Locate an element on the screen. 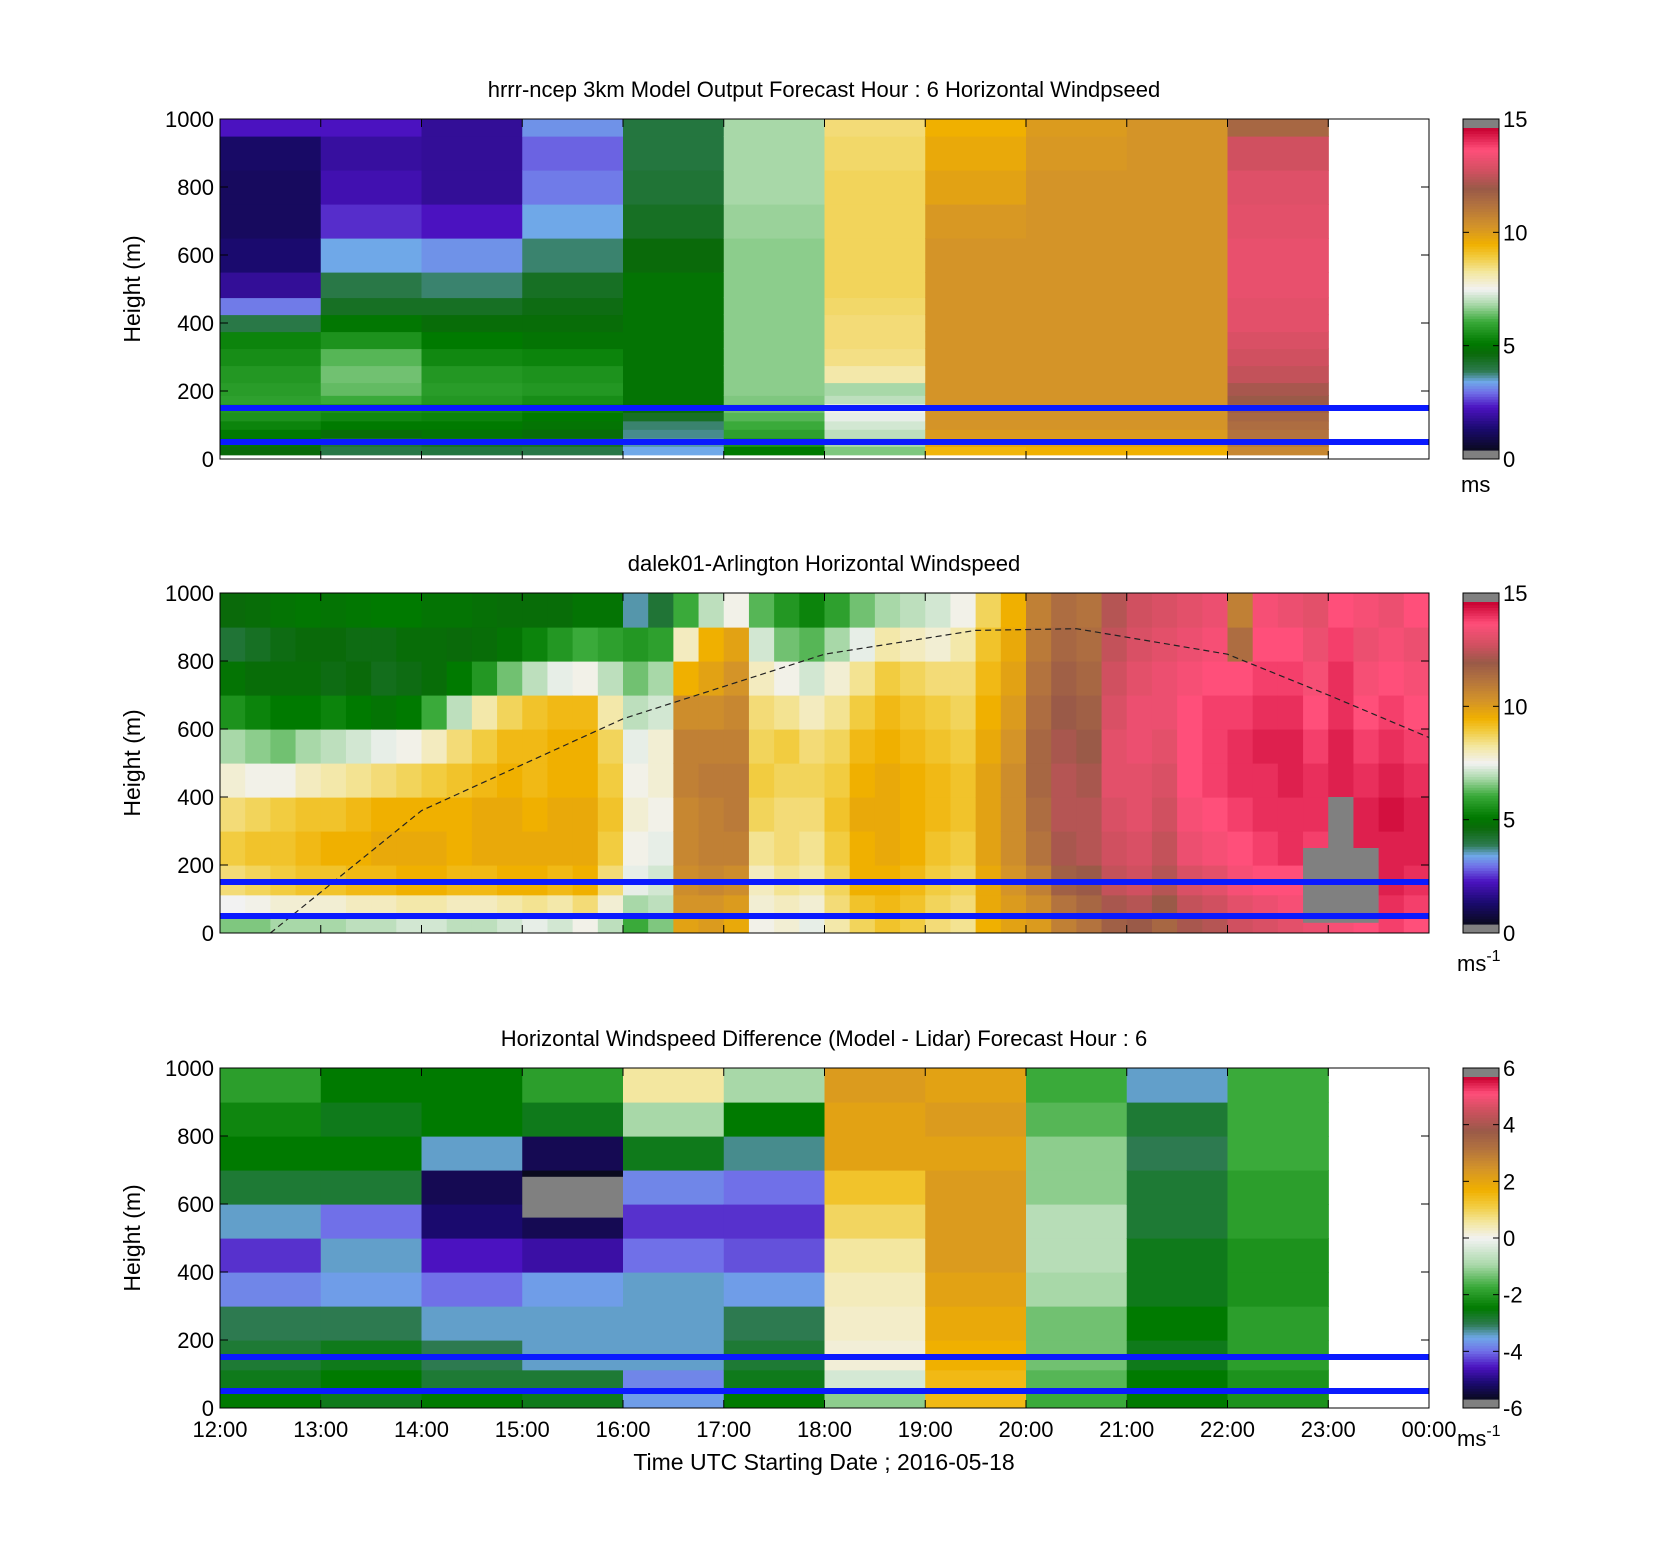 The width and height of the screenshot is (1680, 1561). panel-lidar-overlay is located at coordinates (825, 781).